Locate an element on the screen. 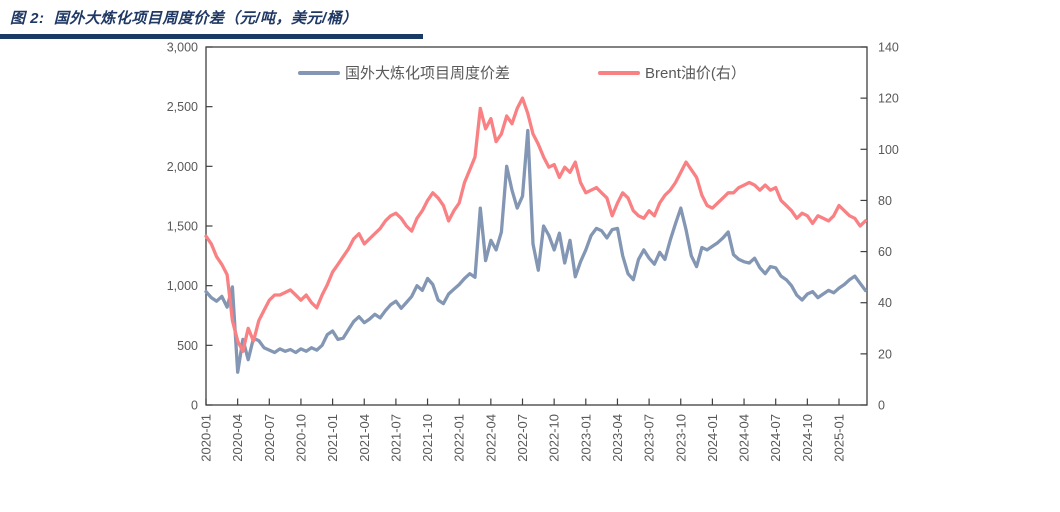 The width and height of the screenshot is (1060, 512). x-axis-tick-label: 2024-10 is located at coordinates (807, 438).